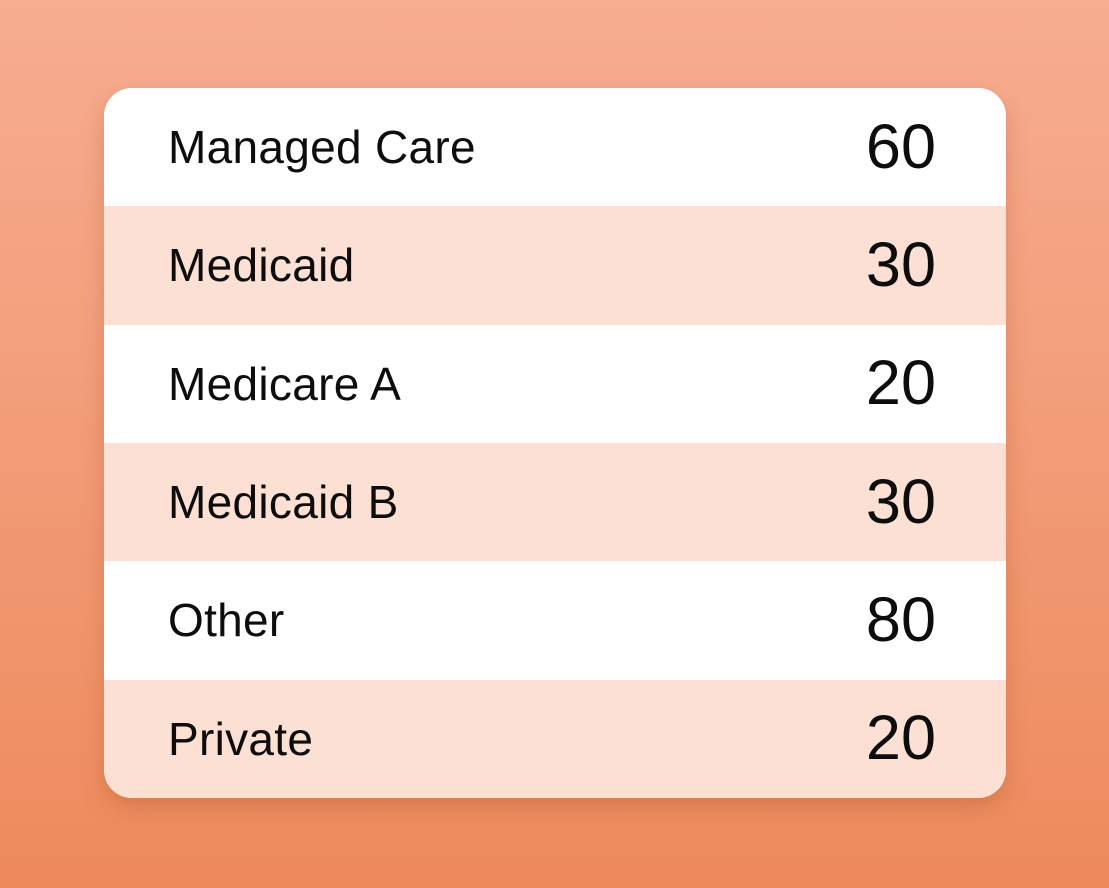 The image size is (1109, 888). I want to click on row-label: Medicaid, so click(261, 265).